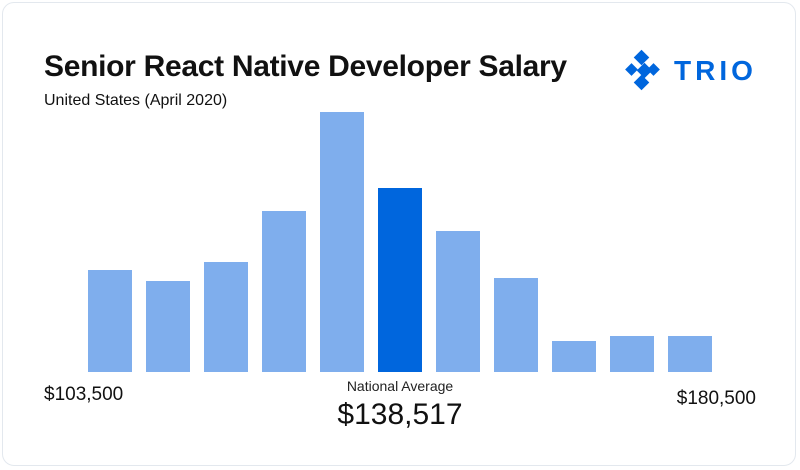 The image size is (800, 470). Describe the element at coordinates (715, 70) in the screenshot. I see `brand-name: TRIO` at that location.